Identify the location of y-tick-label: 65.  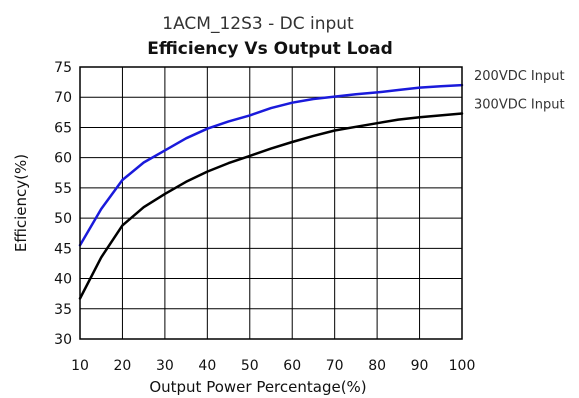
(63, 128).